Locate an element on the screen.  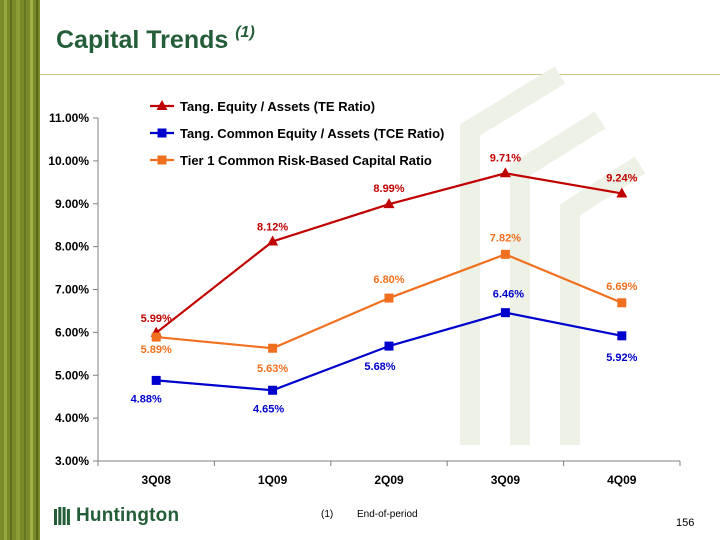
company-logo: Huntington is located at coordinates (116, 516).